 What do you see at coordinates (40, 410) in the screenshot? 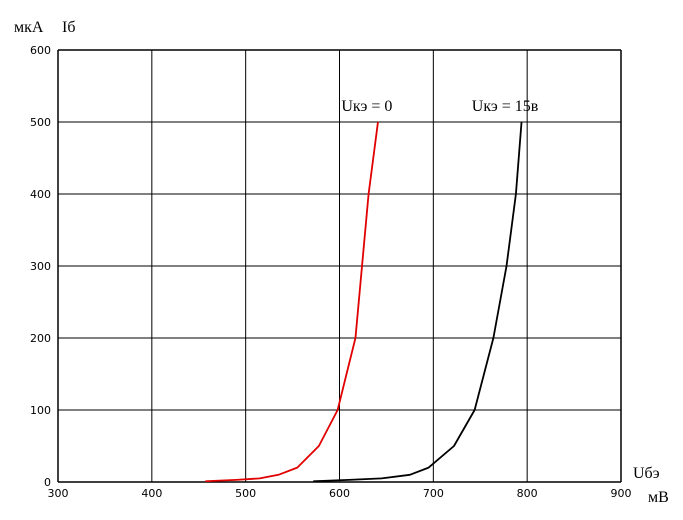
I see `y-tick-label: 100` at bounding box center [40, 410].